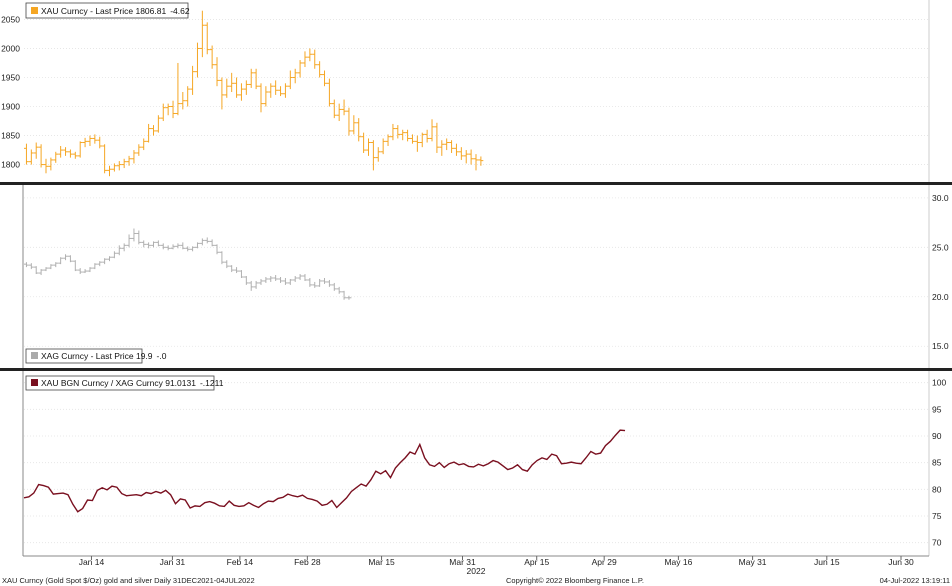 The image size is (952, 586). Describe the element at coordinates (937, 436) in the screenshot. I see `ratio-y-tick-label: 90` at that location.